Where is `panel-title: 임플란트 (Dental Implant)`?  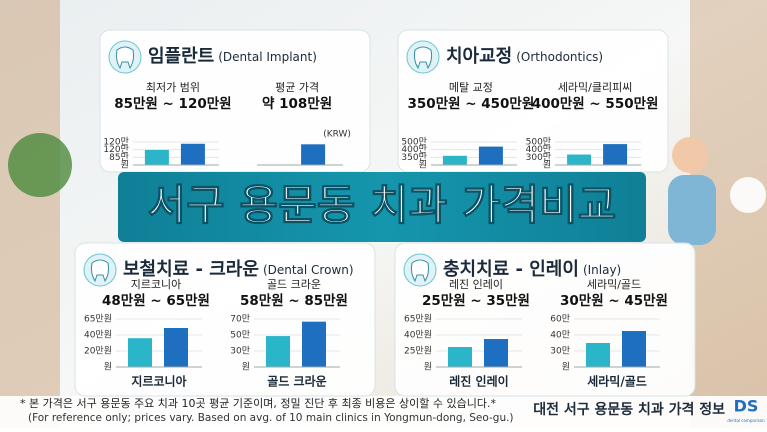
panel-title: 임플란트 (Dental Implant) is located at coordinates (232, 56).